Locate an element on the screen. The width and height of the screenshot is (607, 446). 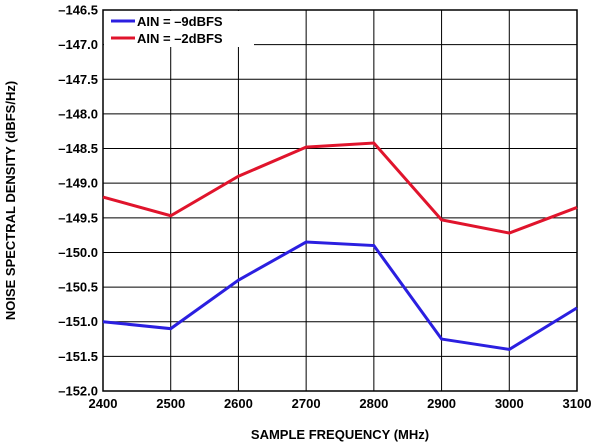
y-tick-label: –148.0 is located at coordinates (78, 113).